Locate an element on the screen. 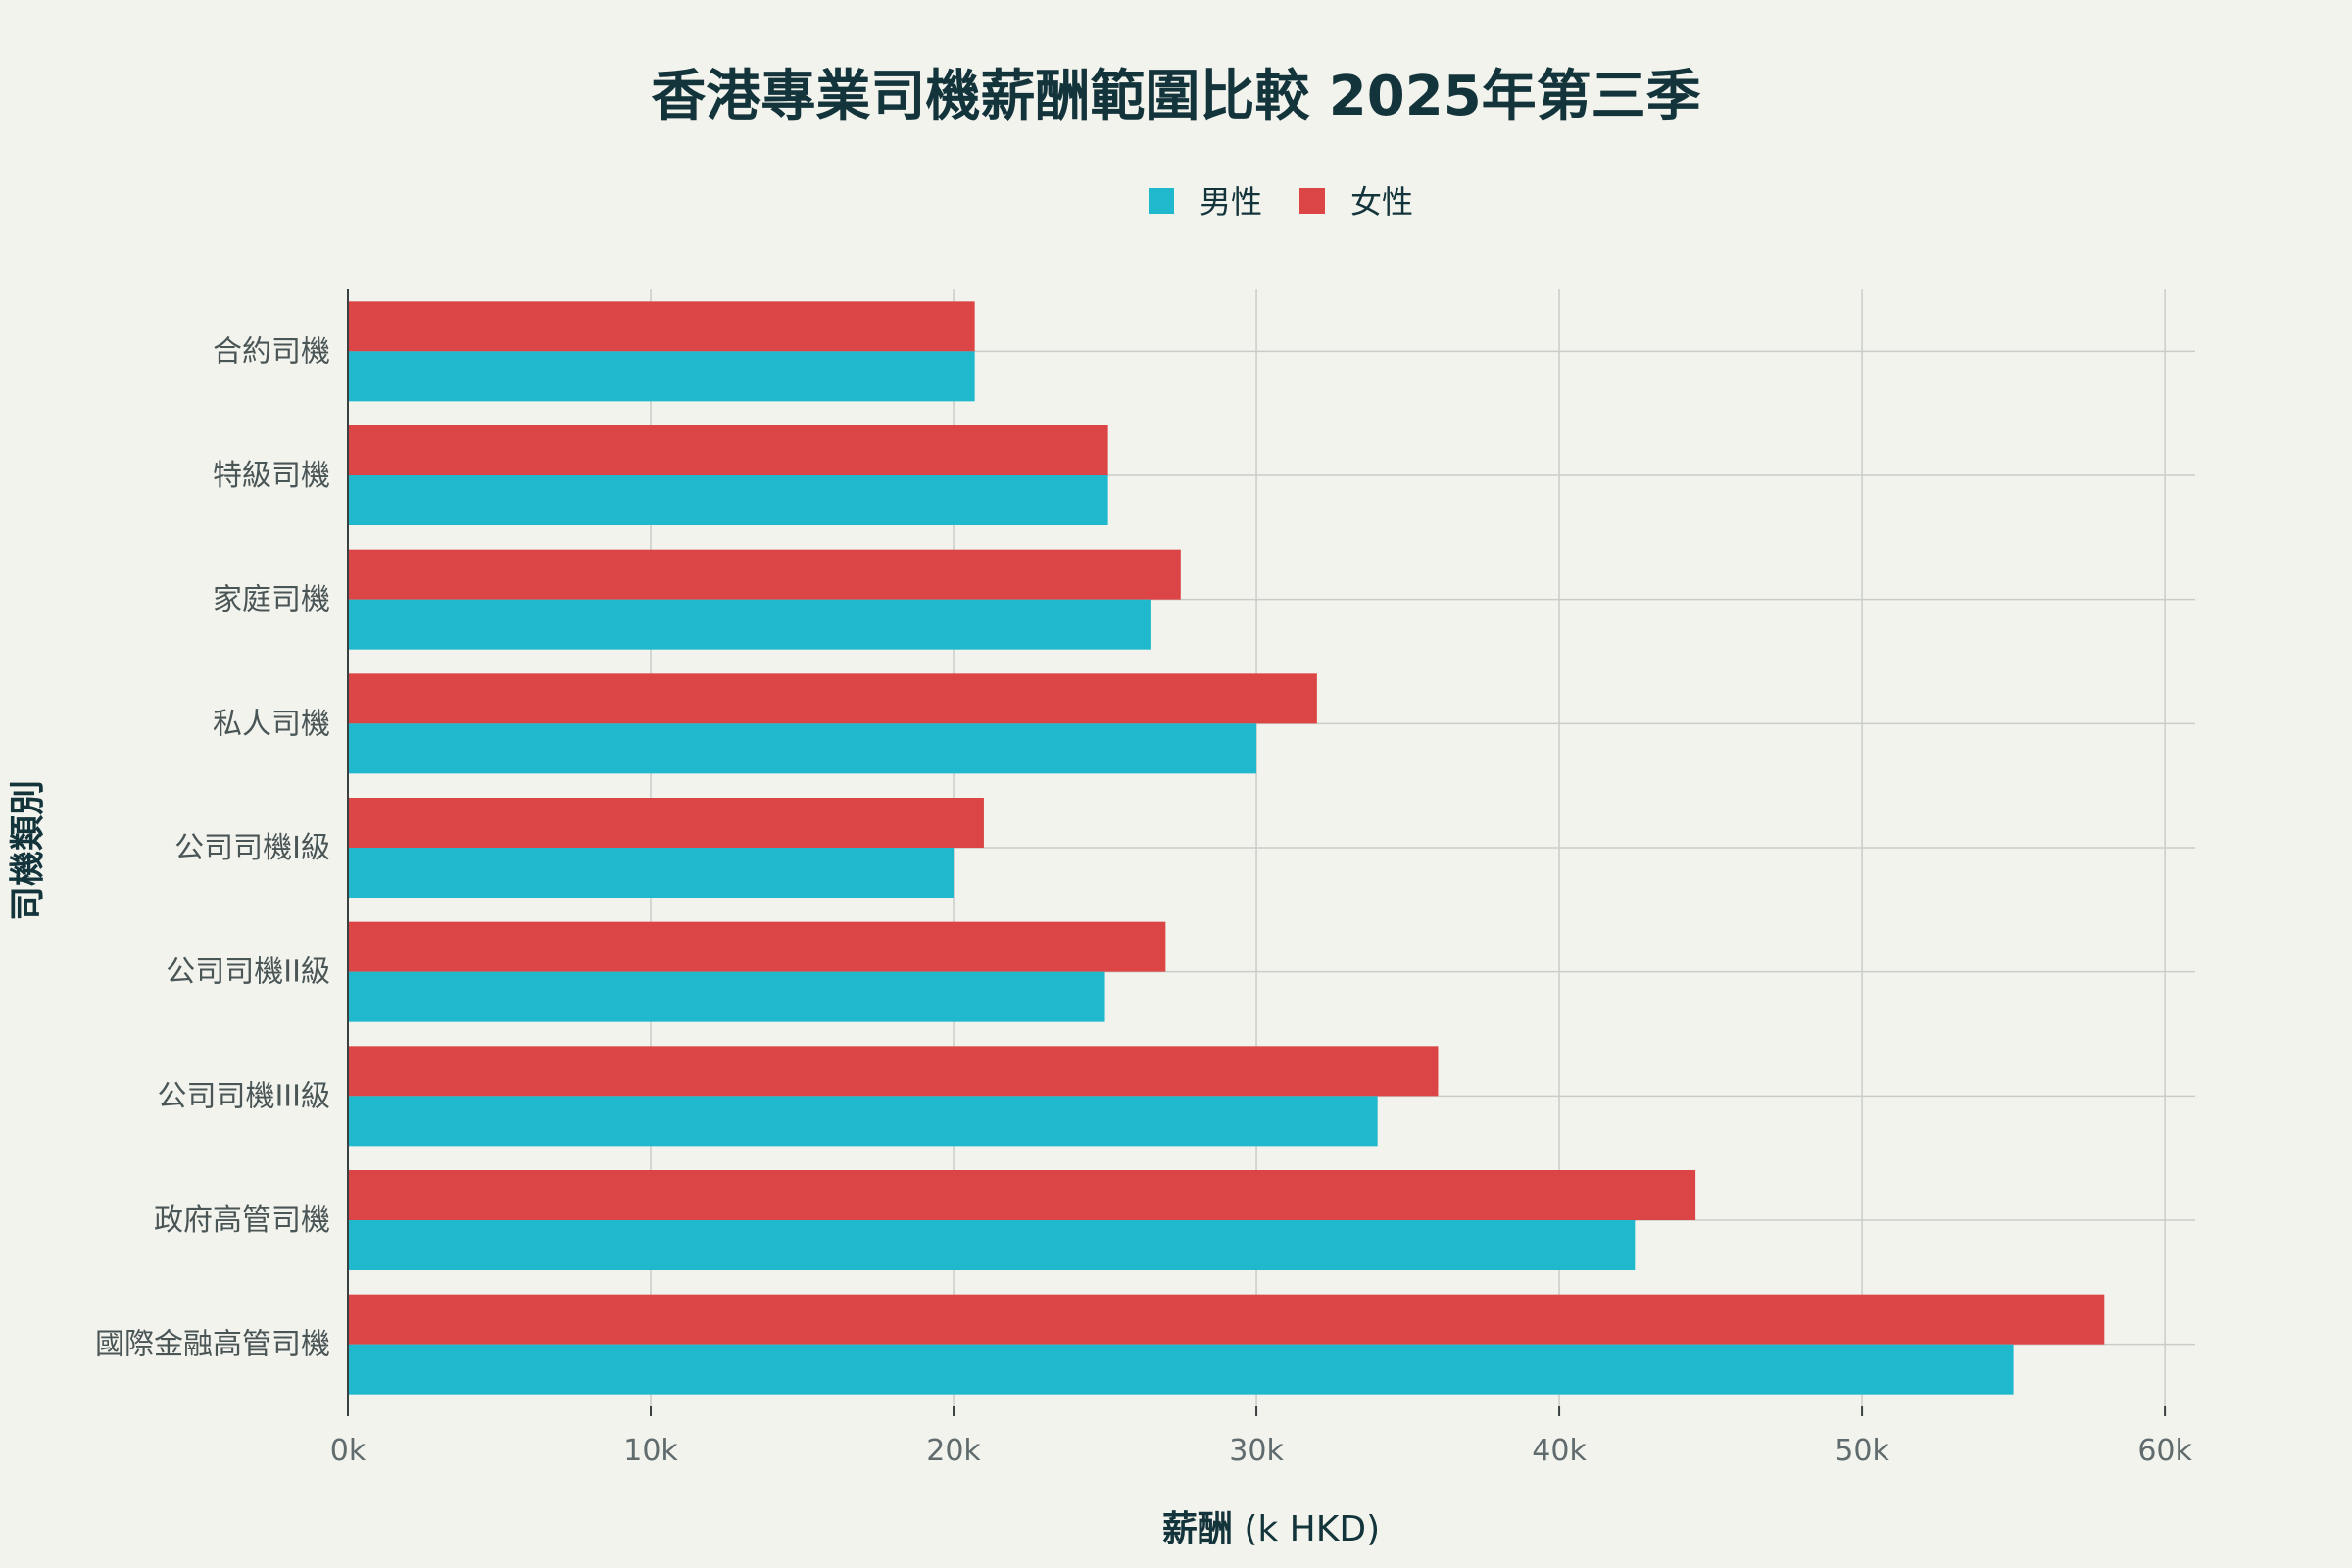 The image size is (2352, 1568). legend-label: 女性 is located at coordinates (1381, 201).